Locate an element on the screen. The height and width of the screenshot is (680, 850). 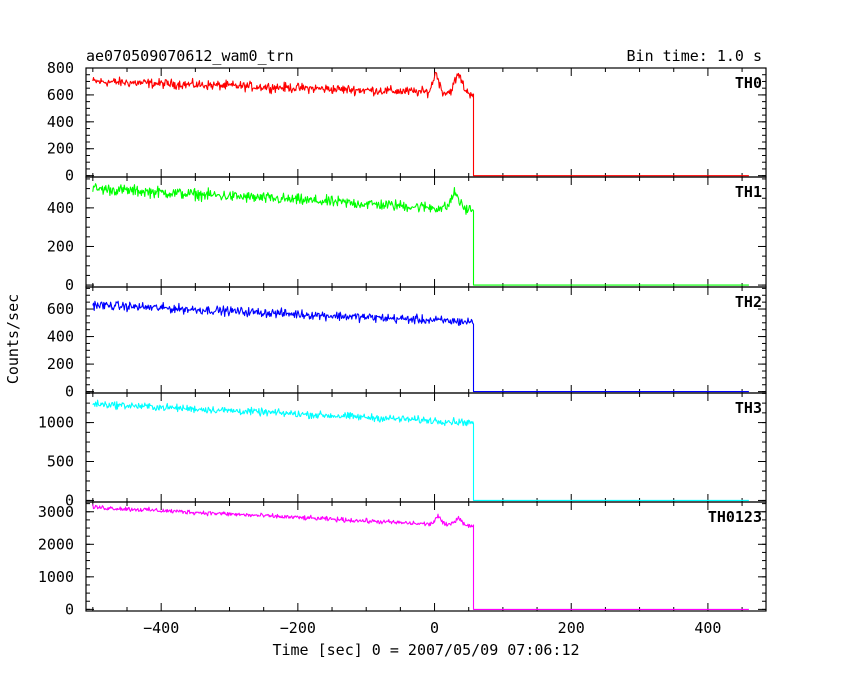
x-tick-label: −400 is located at coordinates (161, 628).